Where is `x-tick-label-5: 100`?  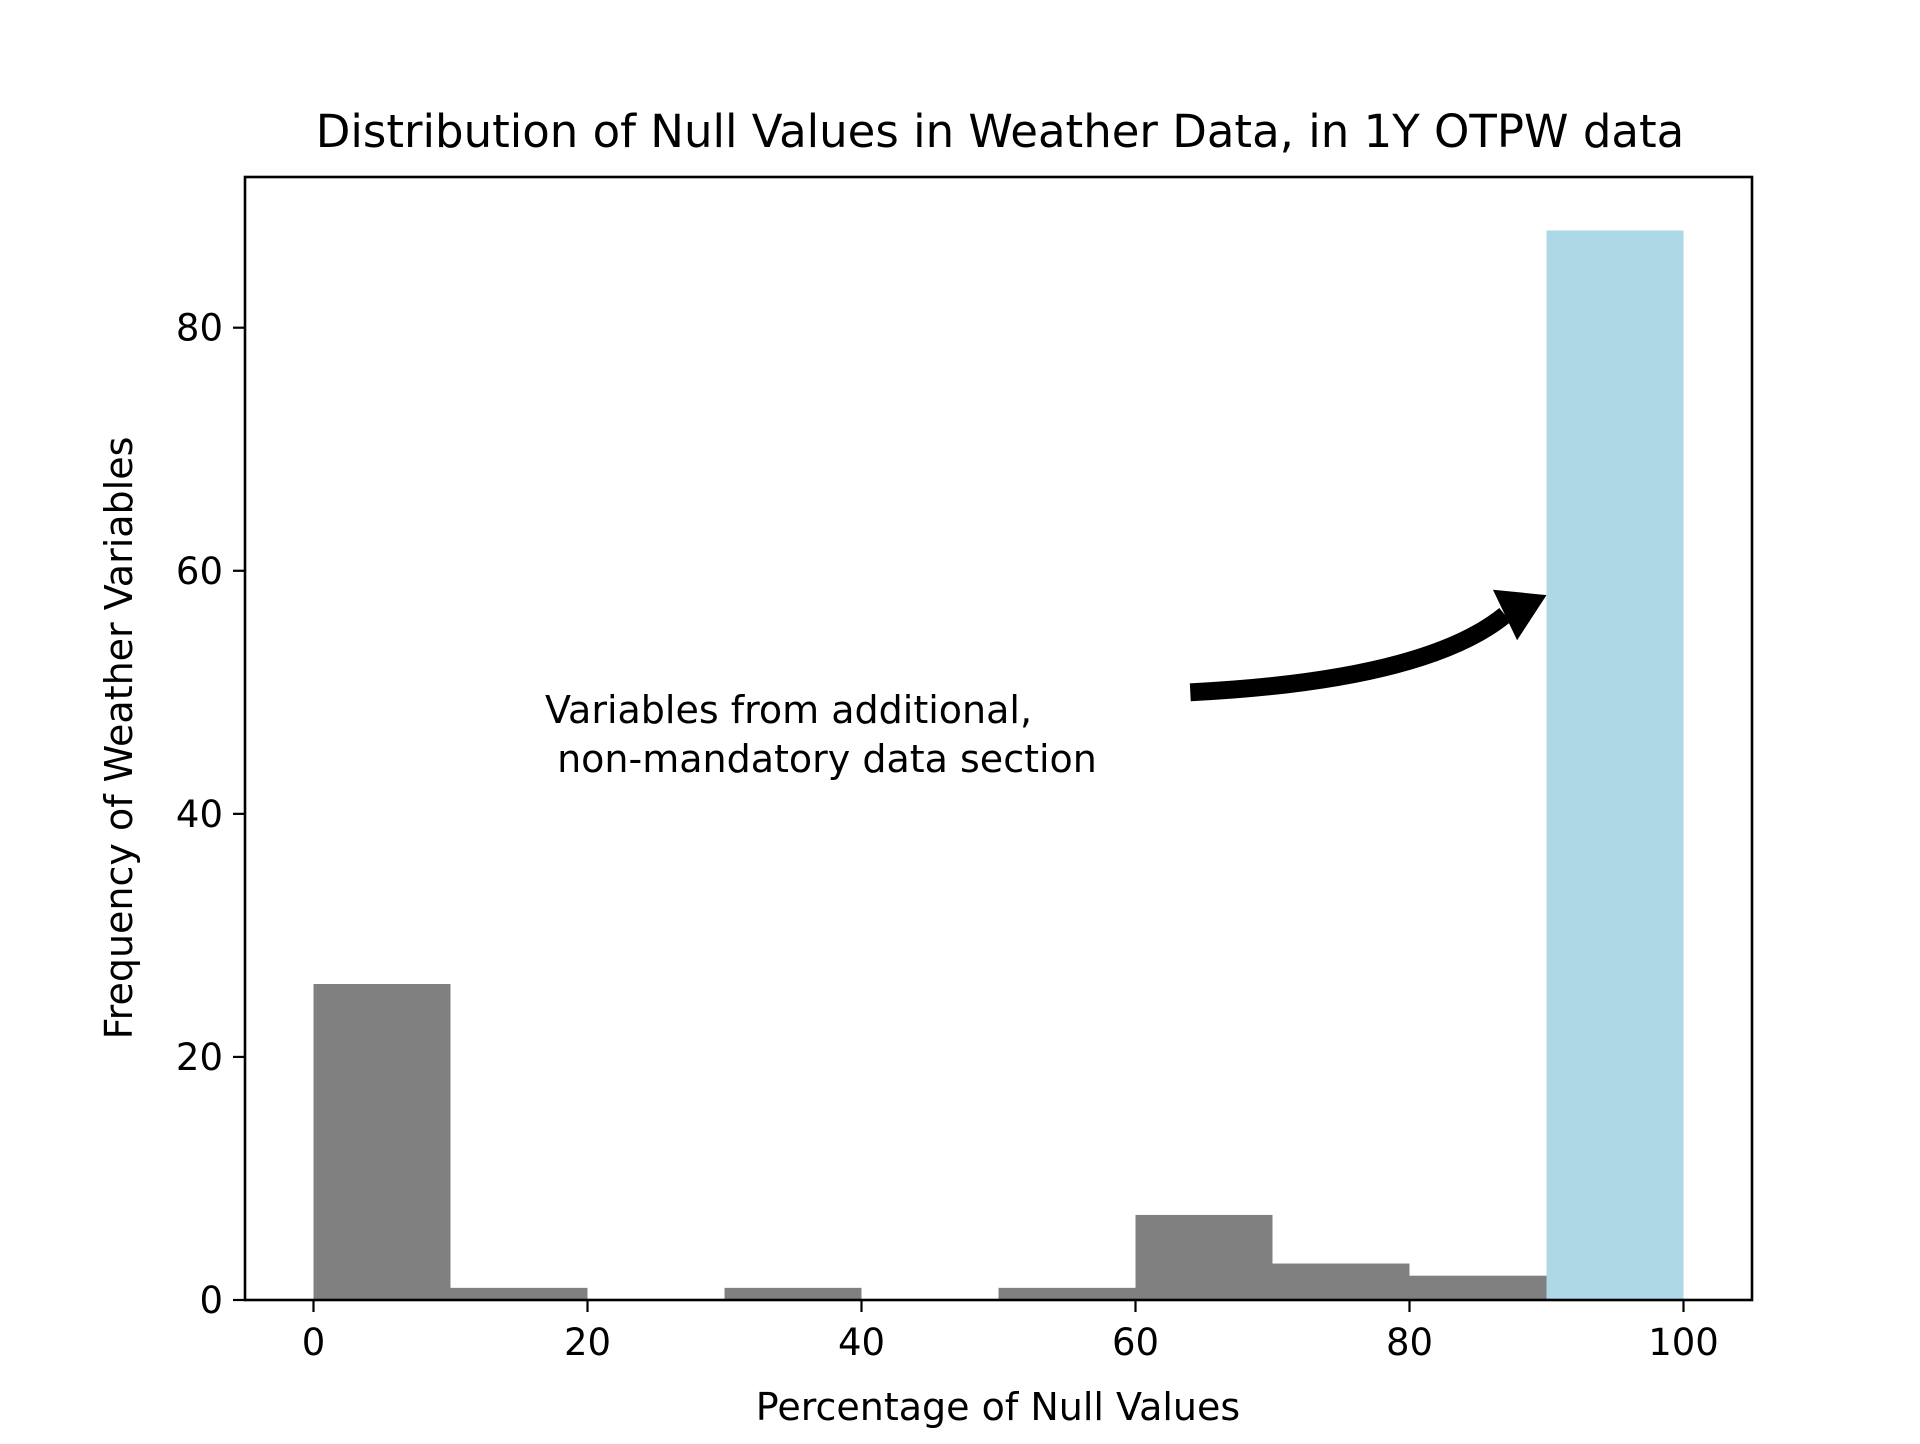 x-tick-label-5: 100 is located at coordinates (1683, 1342).